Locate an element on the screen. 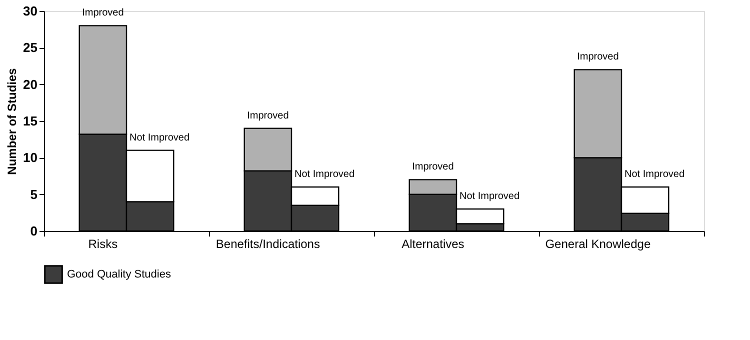 The height and width of the screenshot is (340, 750). y-tick-label: 15 is located at coordinates (30, 121).